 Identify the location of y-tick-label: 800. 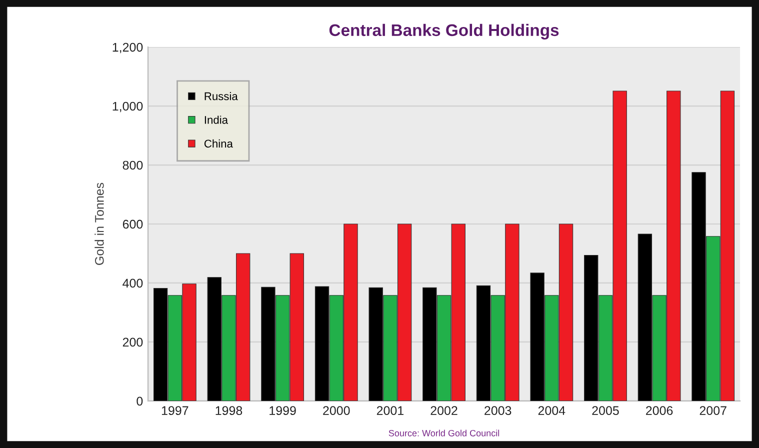
(132, 165).